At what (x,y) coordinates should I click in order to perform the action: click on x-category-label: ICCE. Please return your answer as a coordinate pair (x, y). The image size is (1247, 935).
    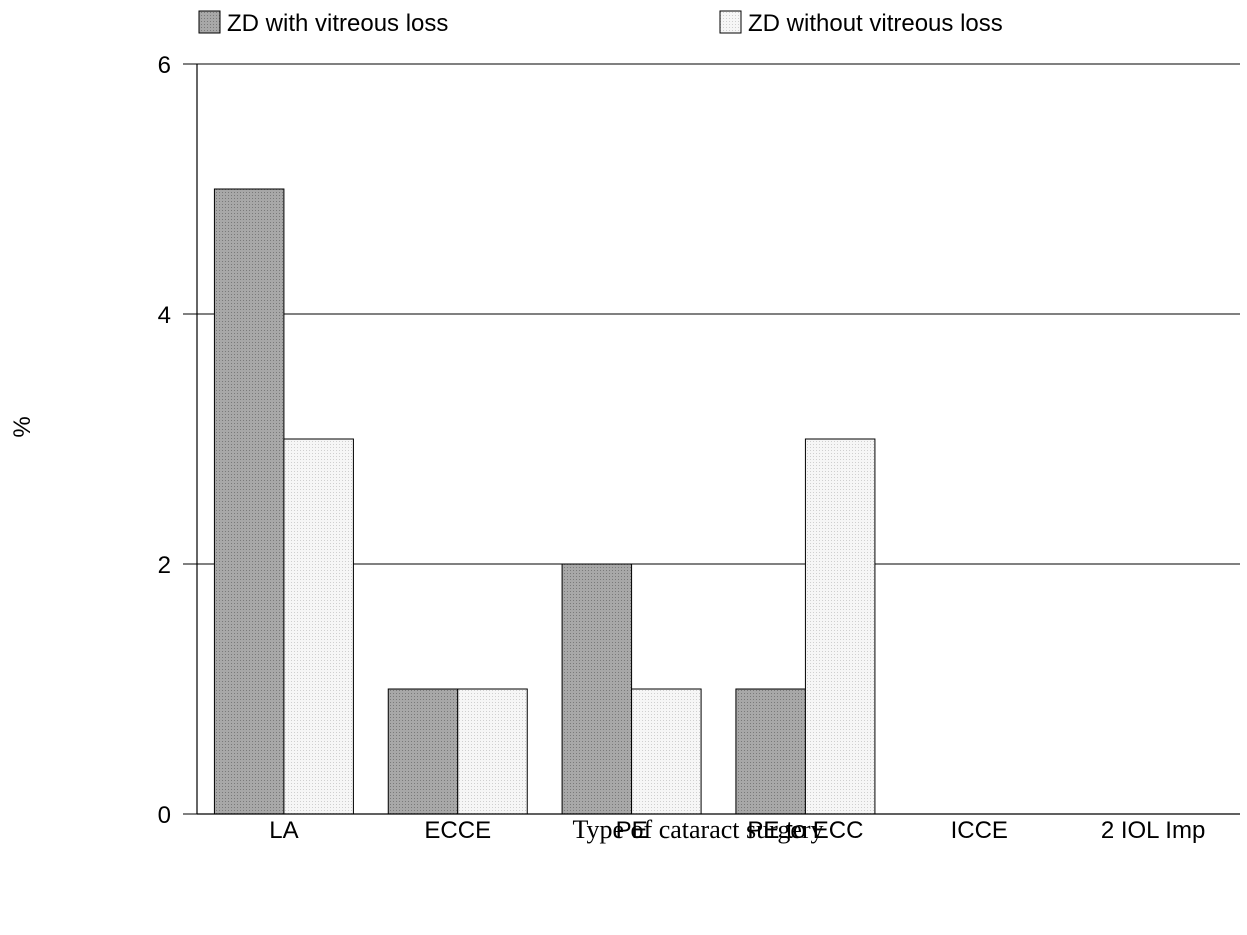
    Looking at the image, I should click on (979, 830).